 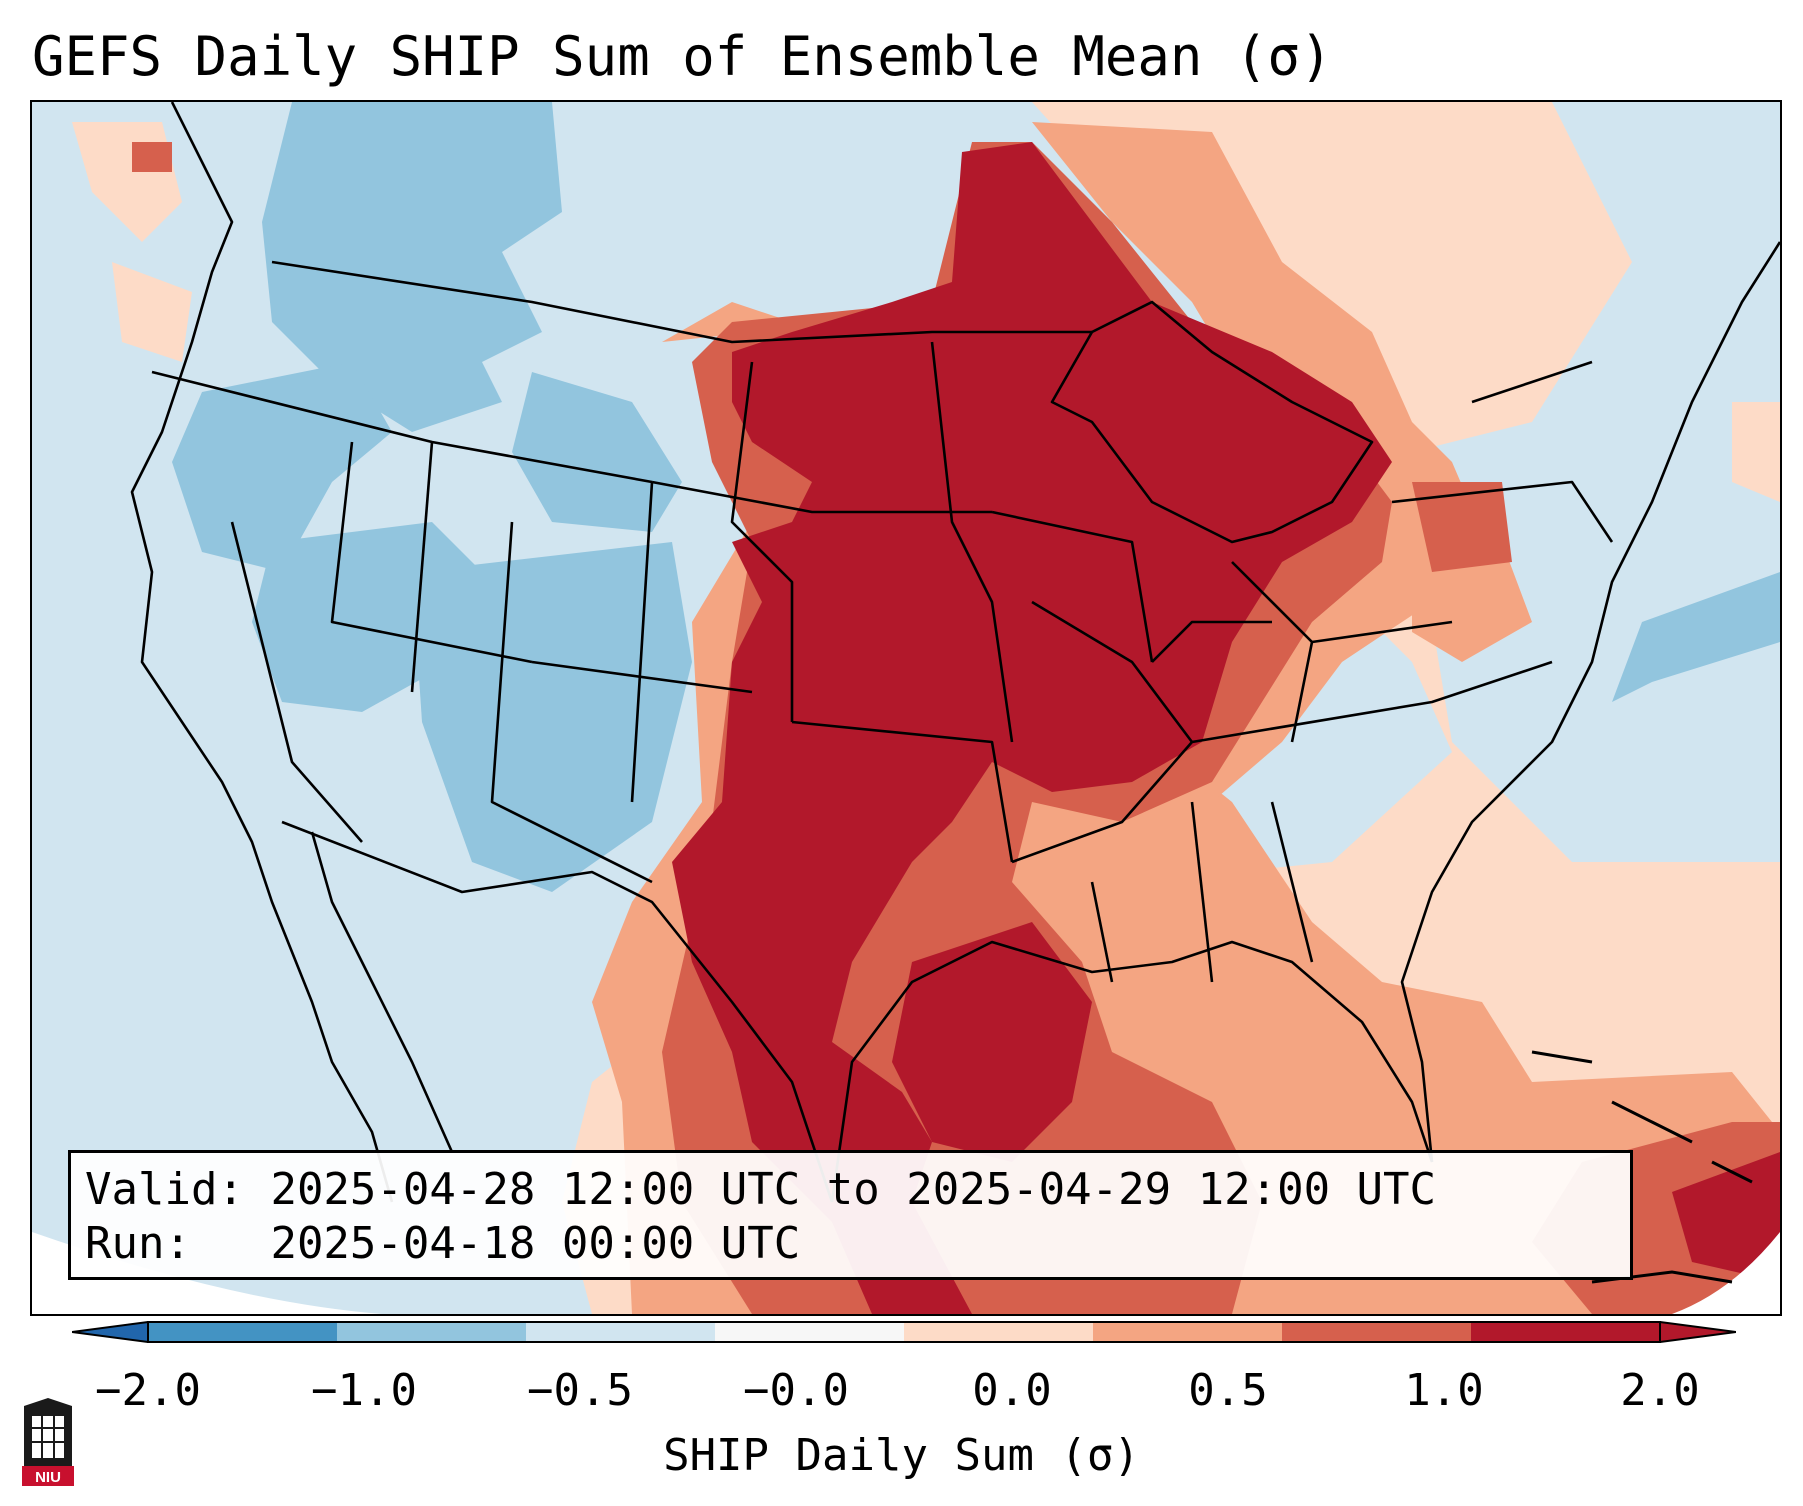 I want to click on colorbar-tick-label: 0.0, so click(x=1012, y=1390).